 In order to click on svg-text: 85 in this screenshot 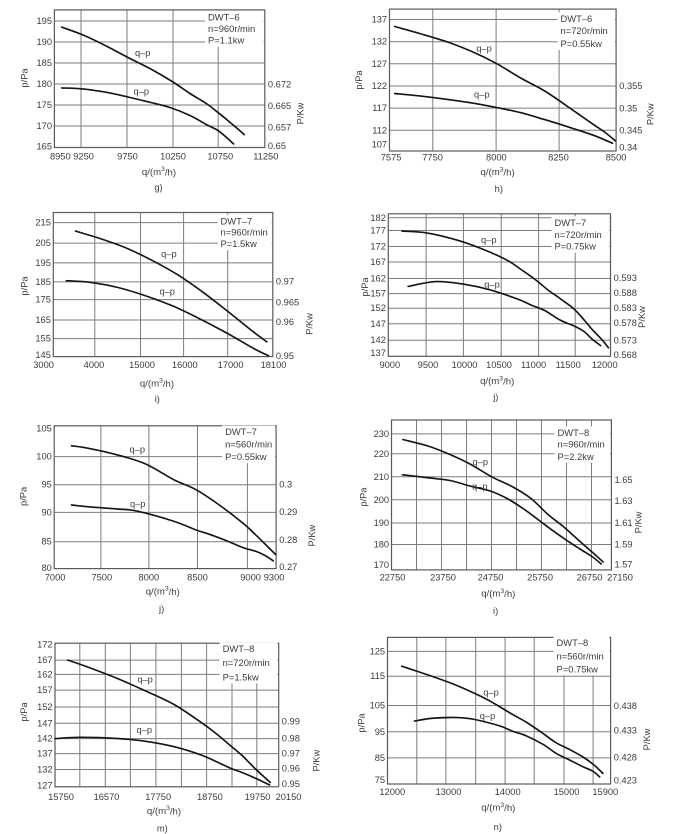, I will do `click(46, 542)`.